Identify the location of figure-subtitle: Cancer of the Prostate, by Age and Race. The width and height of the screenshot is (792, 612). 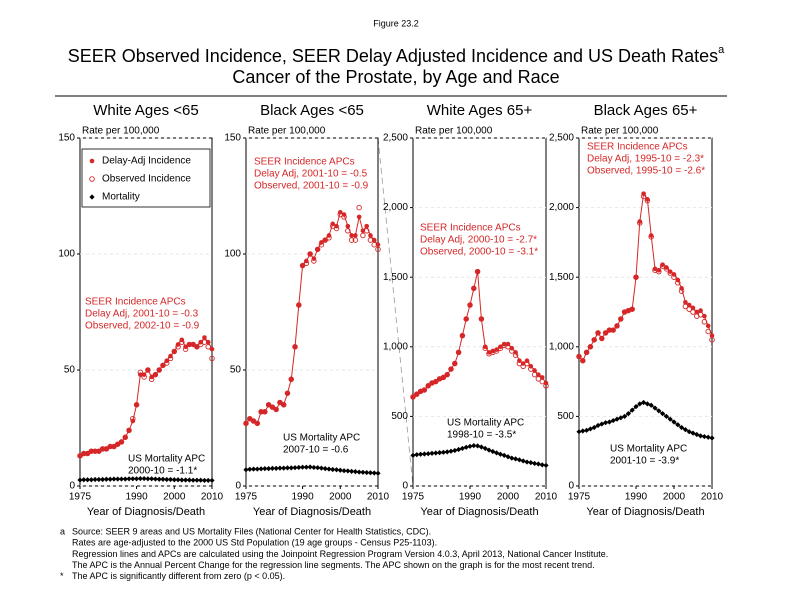
(395, 77).